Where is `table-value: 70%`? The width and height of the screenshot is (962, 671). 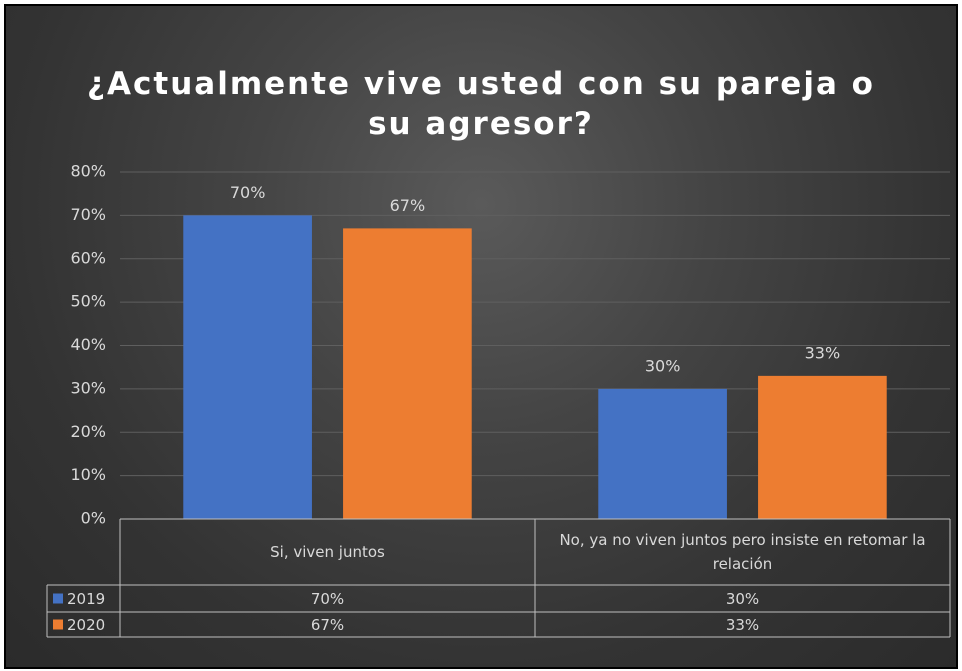
table-value: 70% is located at coordinates (327, 598).